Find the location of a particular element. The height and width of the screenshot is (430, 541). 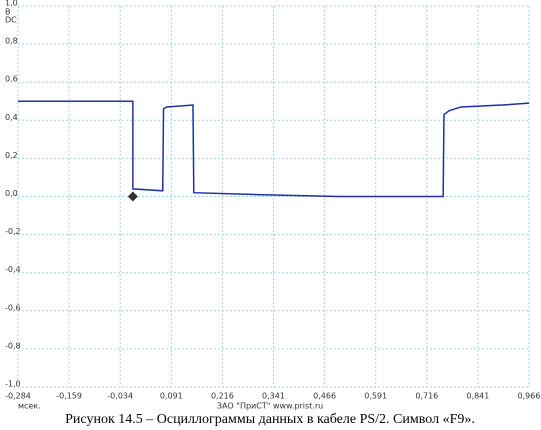

y-tick-label: 0,2 is located at coordinates (11, 155).